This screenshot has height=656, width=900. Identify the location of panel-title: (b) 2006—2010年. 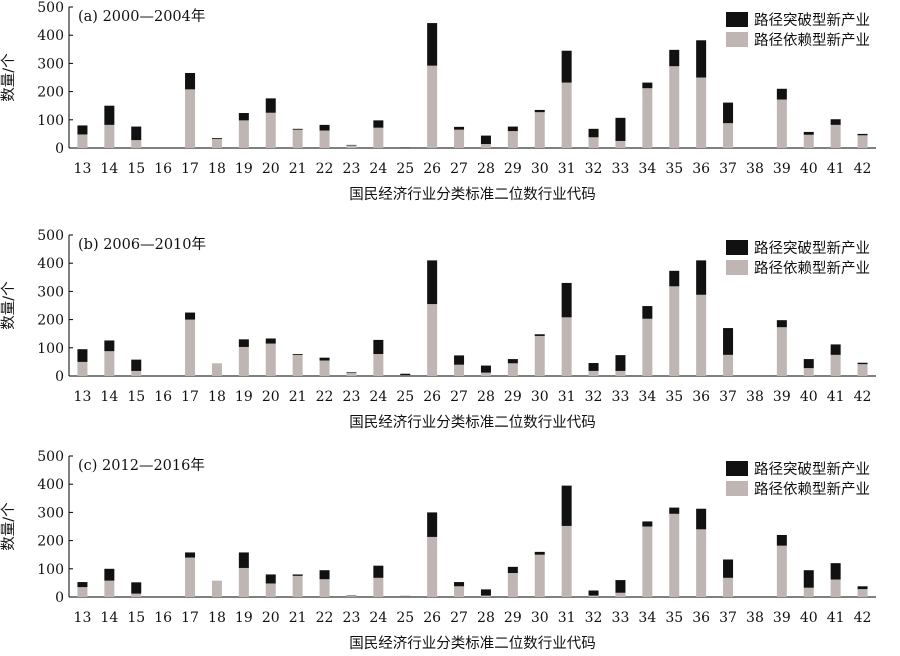
(142, 244).